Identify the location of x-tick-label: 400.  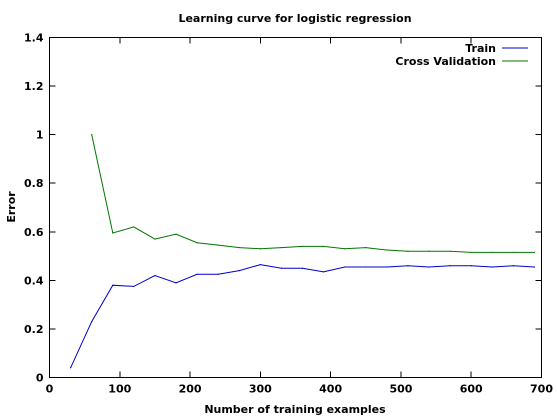
(330, 389).